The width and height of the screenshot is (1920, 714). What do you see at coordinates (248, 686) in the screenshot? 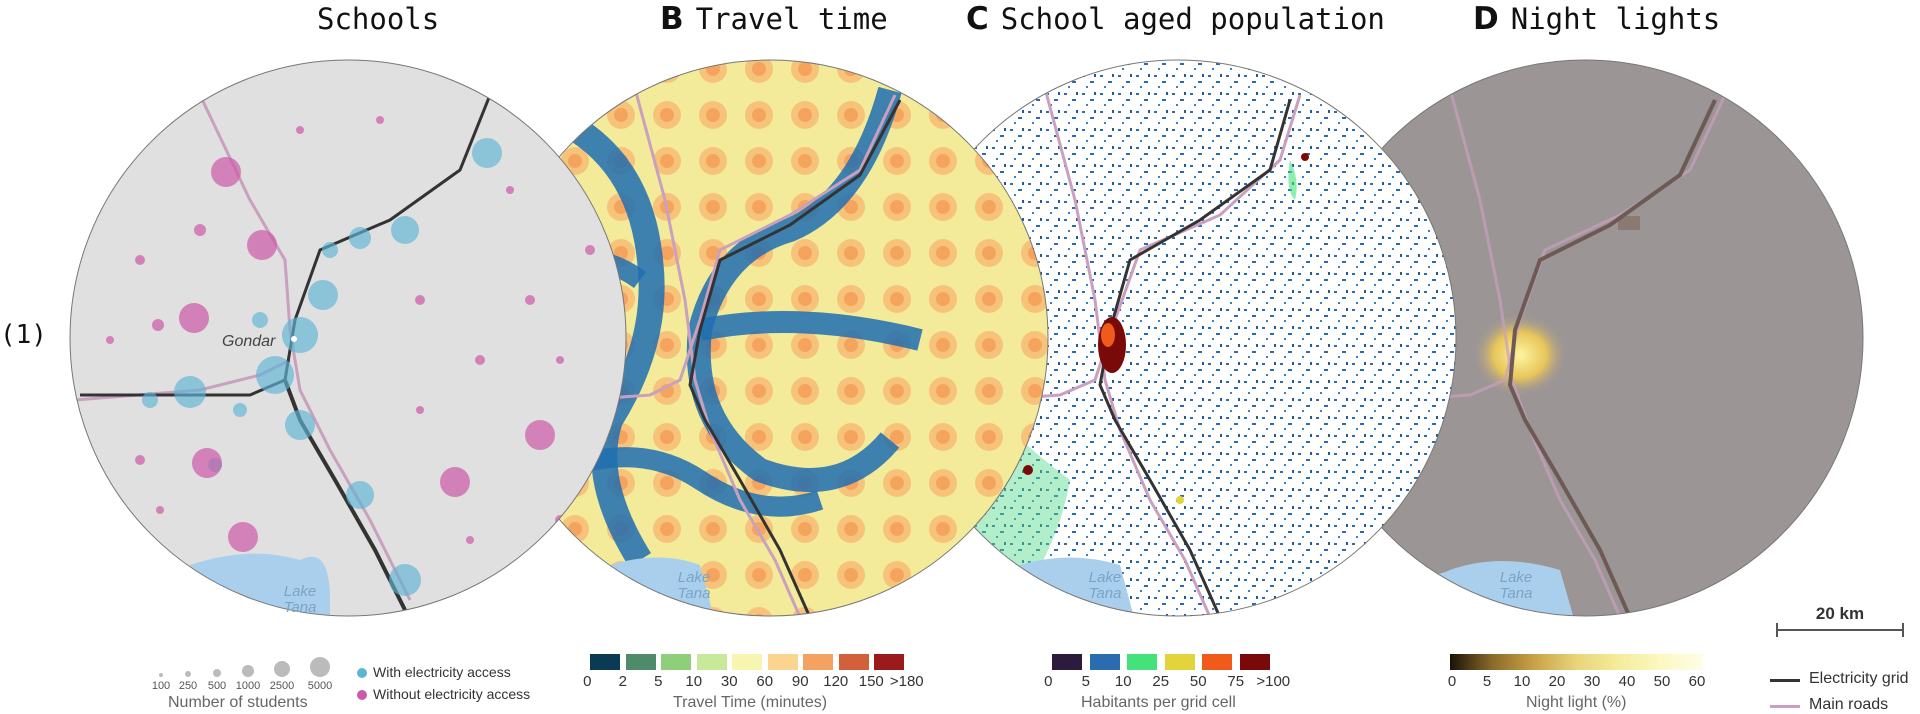
I see `size-label-1000: 1000` at bounding box center [248, 686].